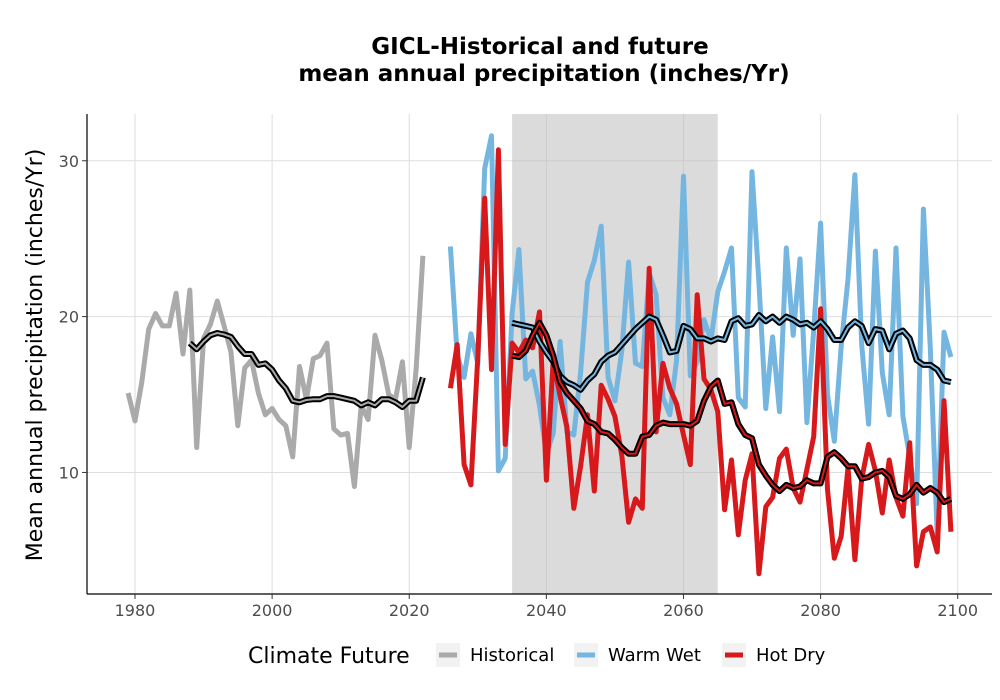 This screenshot has height=700, width=1000. I want to click on x-tick-label: 2100, so click(957, 610).